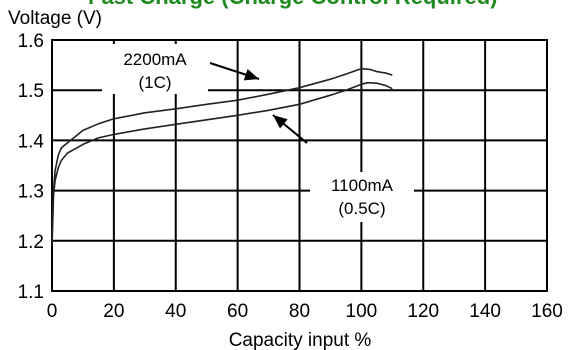  Describe the element at coordinates (155, 59) in the screenshot. I see `annotation-label: 2200mA` at that location.